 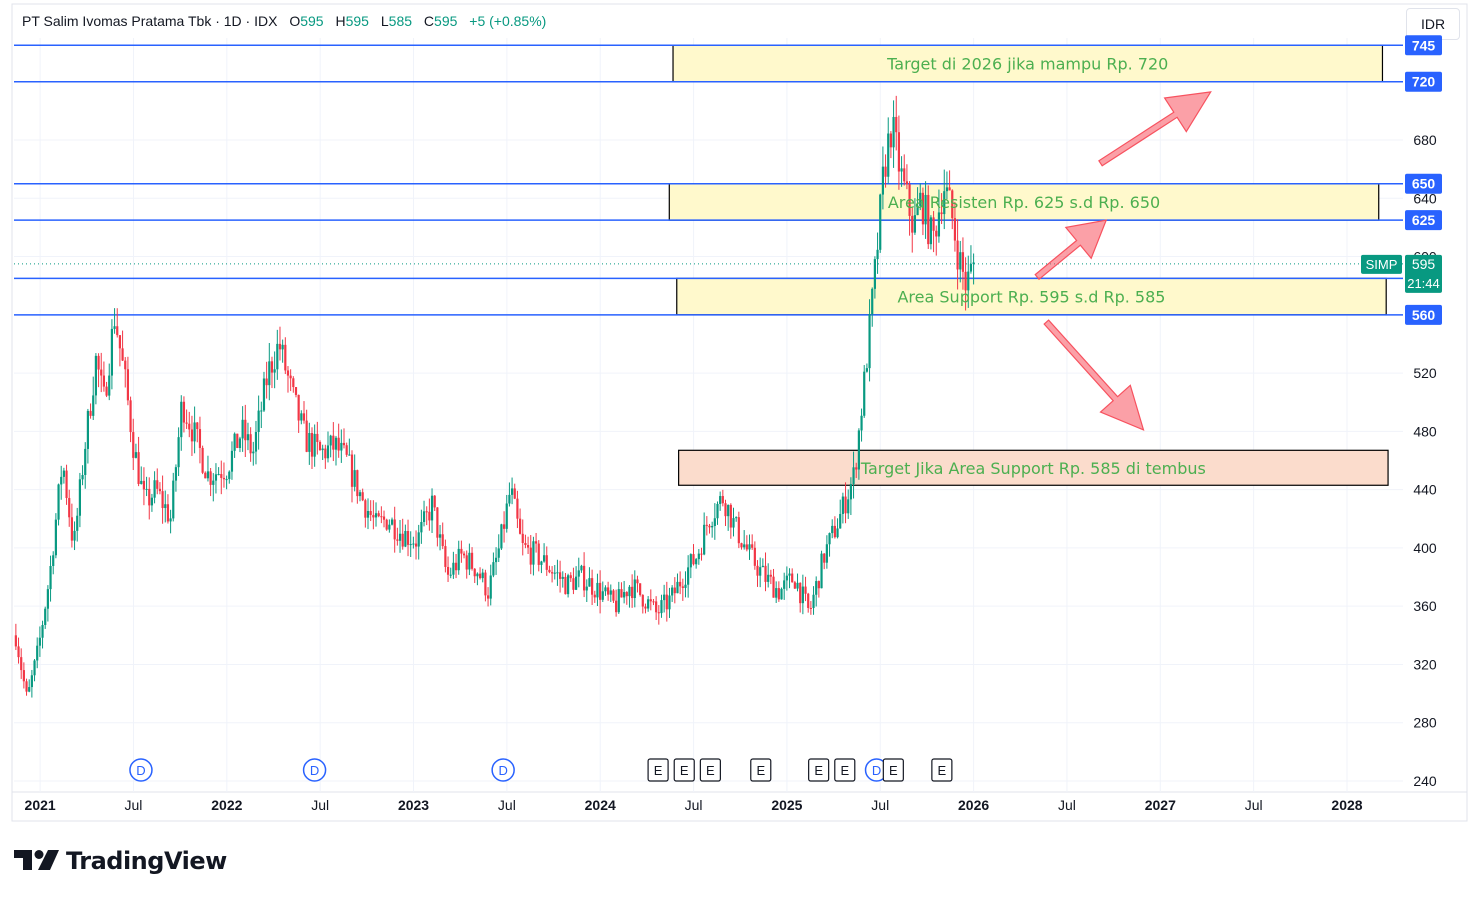 I want to click on zone-label: Area Resisten Rp. 625 s.d Rp. 650, so click(x=1024, y=202).